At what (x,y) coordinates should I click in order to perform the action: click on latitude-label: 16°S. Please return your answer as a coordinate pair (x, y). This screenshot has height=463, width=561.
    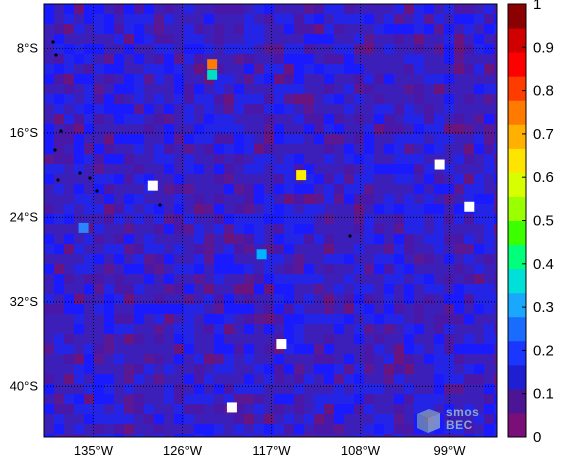
    Looking at the image, I should click on (24, 132).